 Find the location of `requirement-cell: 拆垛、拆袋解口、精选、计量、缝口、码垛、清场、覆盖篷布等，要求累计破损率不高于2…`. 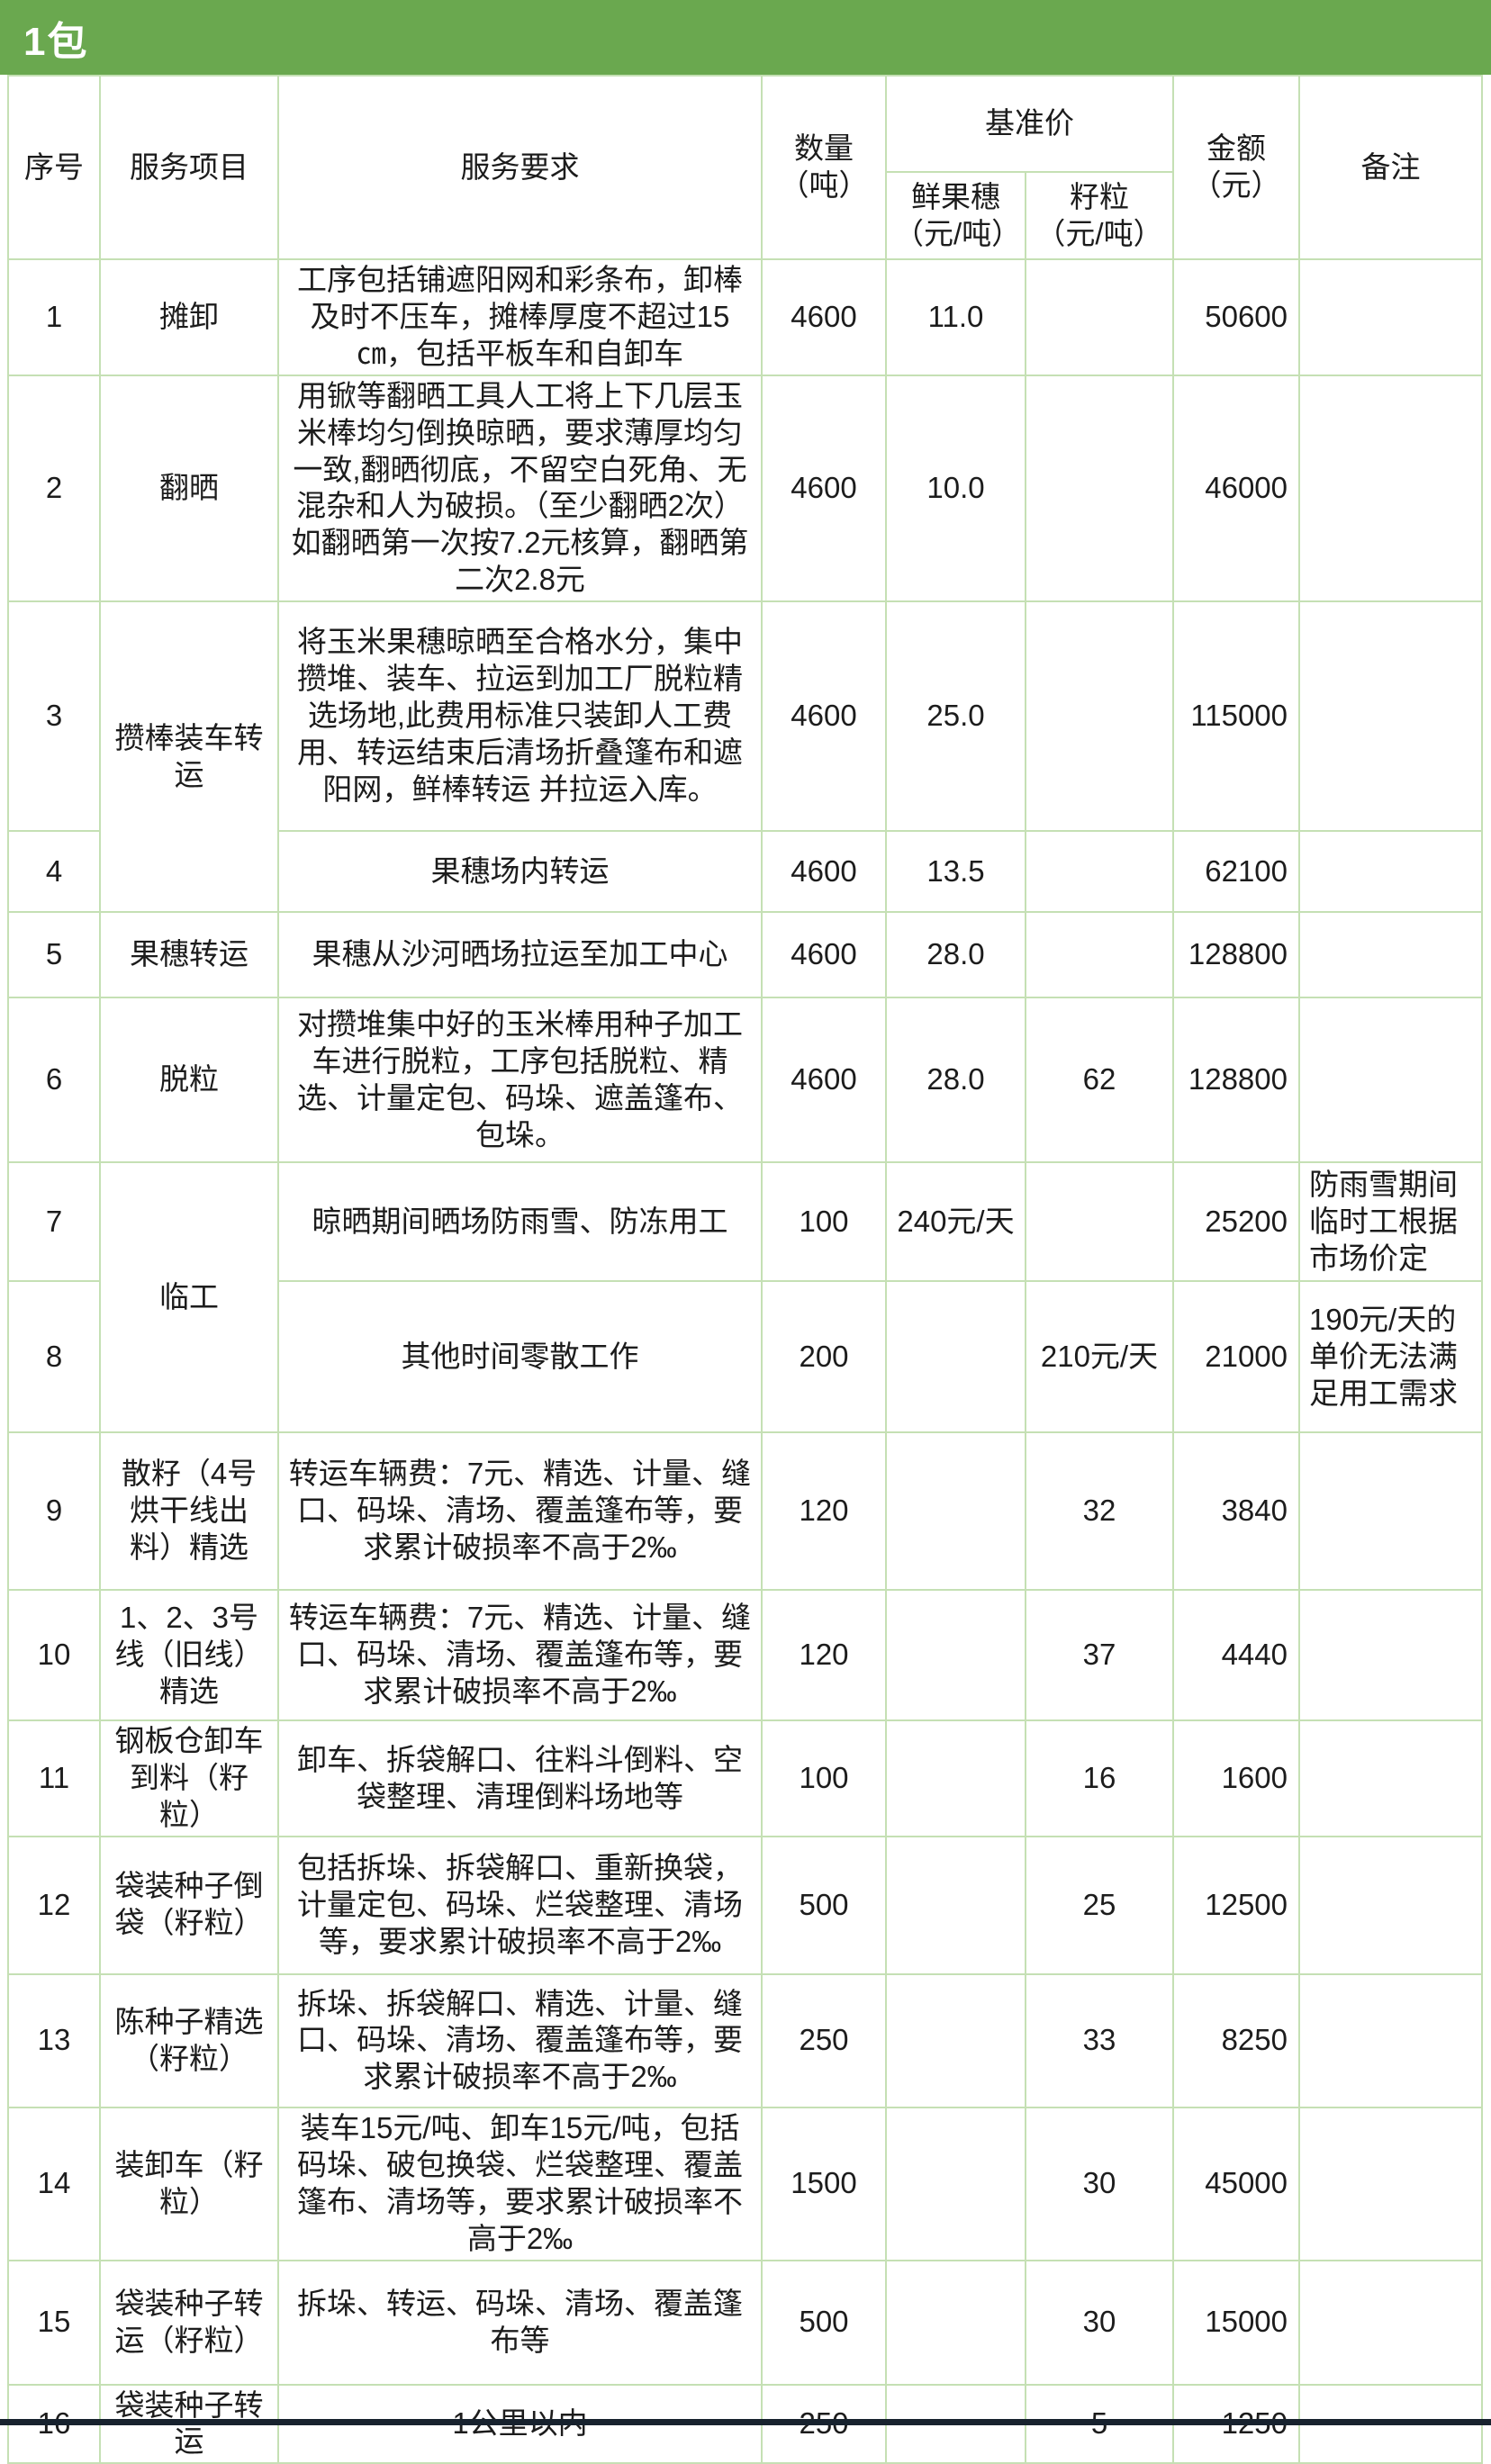

requirement-cell: 拆垛、拆袋解口、精选、计量、缝口、码垛、清场、覆盖篷布等，要求累计破损率不高于2… is located at coordinates (520, 2040).